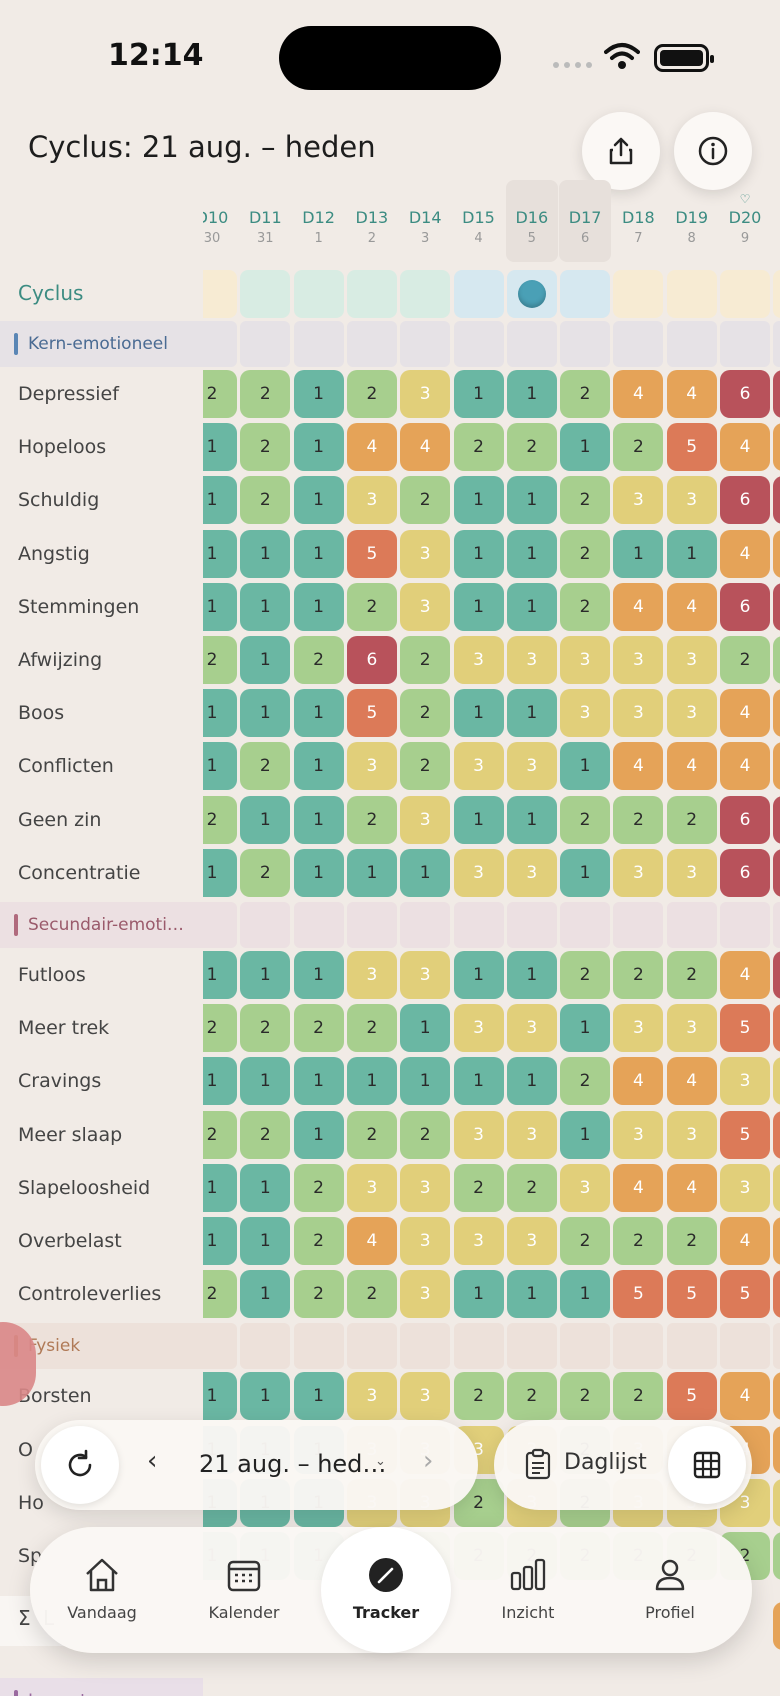  Describe the element at coordinates (621, 151) in the screenshot. I see `share-button` at that location.